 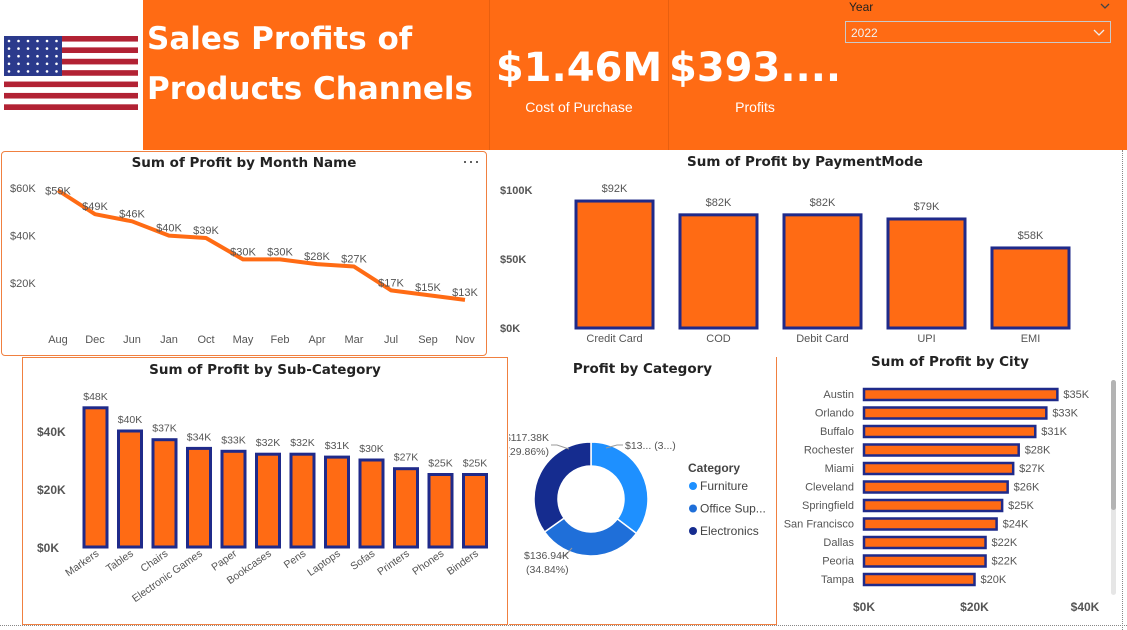 I want to click on data-label: $37K, so click(x=164, y=429).